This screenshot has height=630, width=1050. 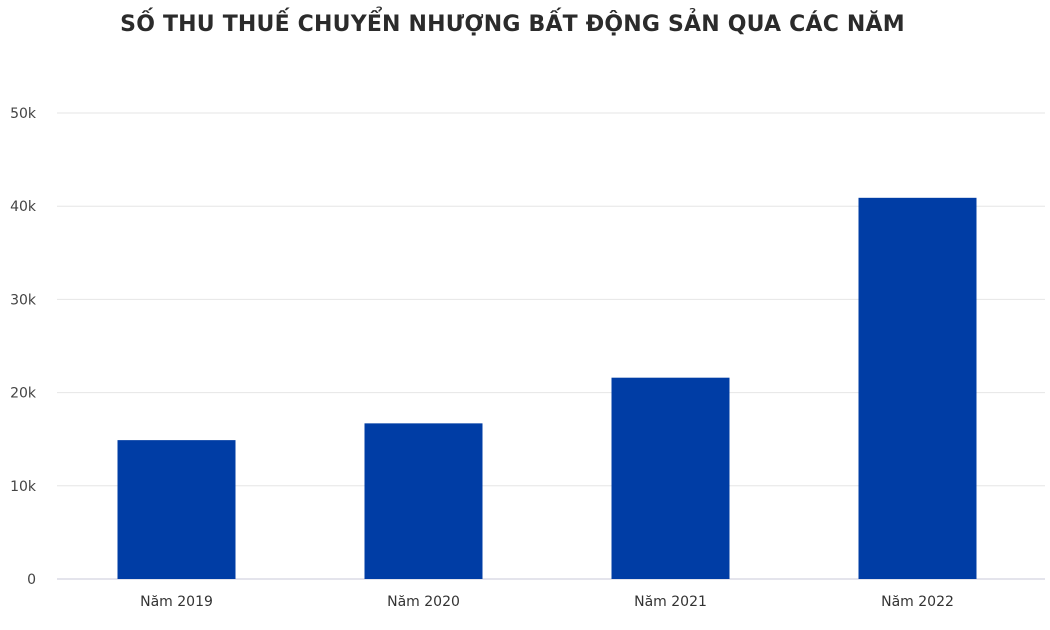 What do you see at coordinates (23, 300) in the screenshot?
I see `y-tick-label: 30k` at bounding box center [23, 300].